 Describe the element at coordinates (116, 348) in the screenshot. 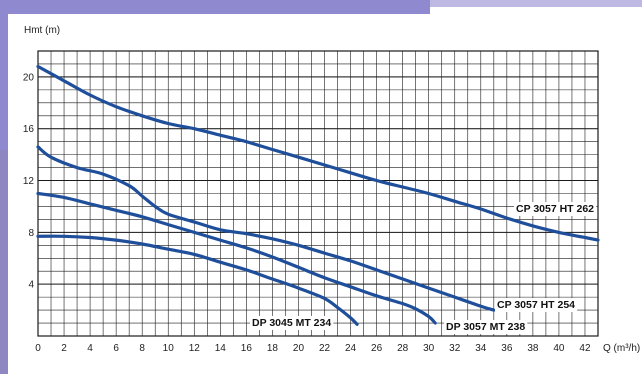

I see `x-tick-label: 6` at that location.